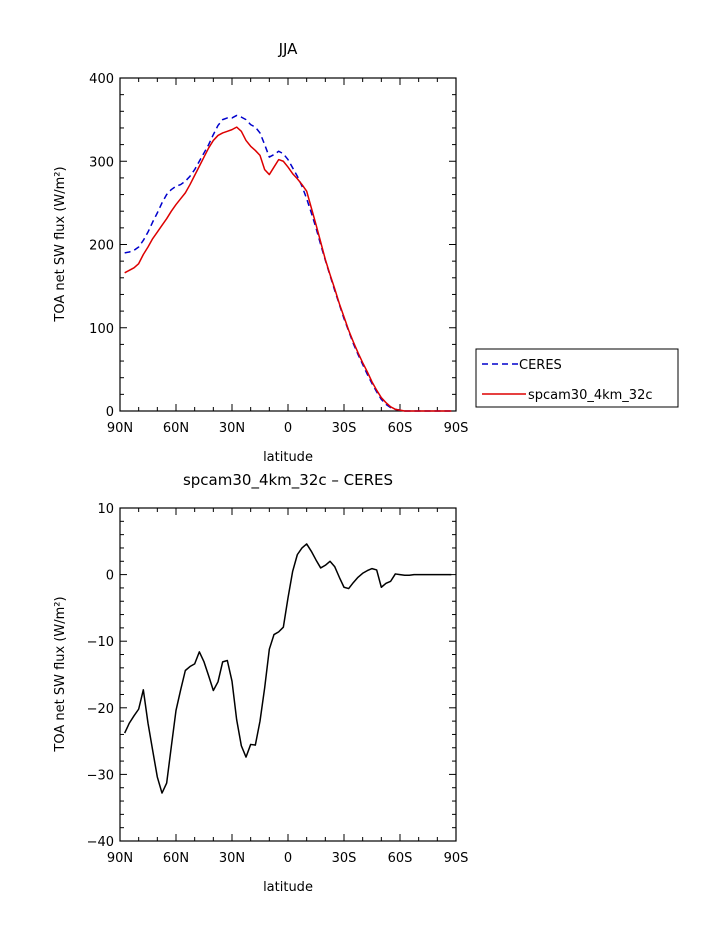 This screenshot has width=723, height=935. I want to click on y-tick-label: −10, so click(100, 642).